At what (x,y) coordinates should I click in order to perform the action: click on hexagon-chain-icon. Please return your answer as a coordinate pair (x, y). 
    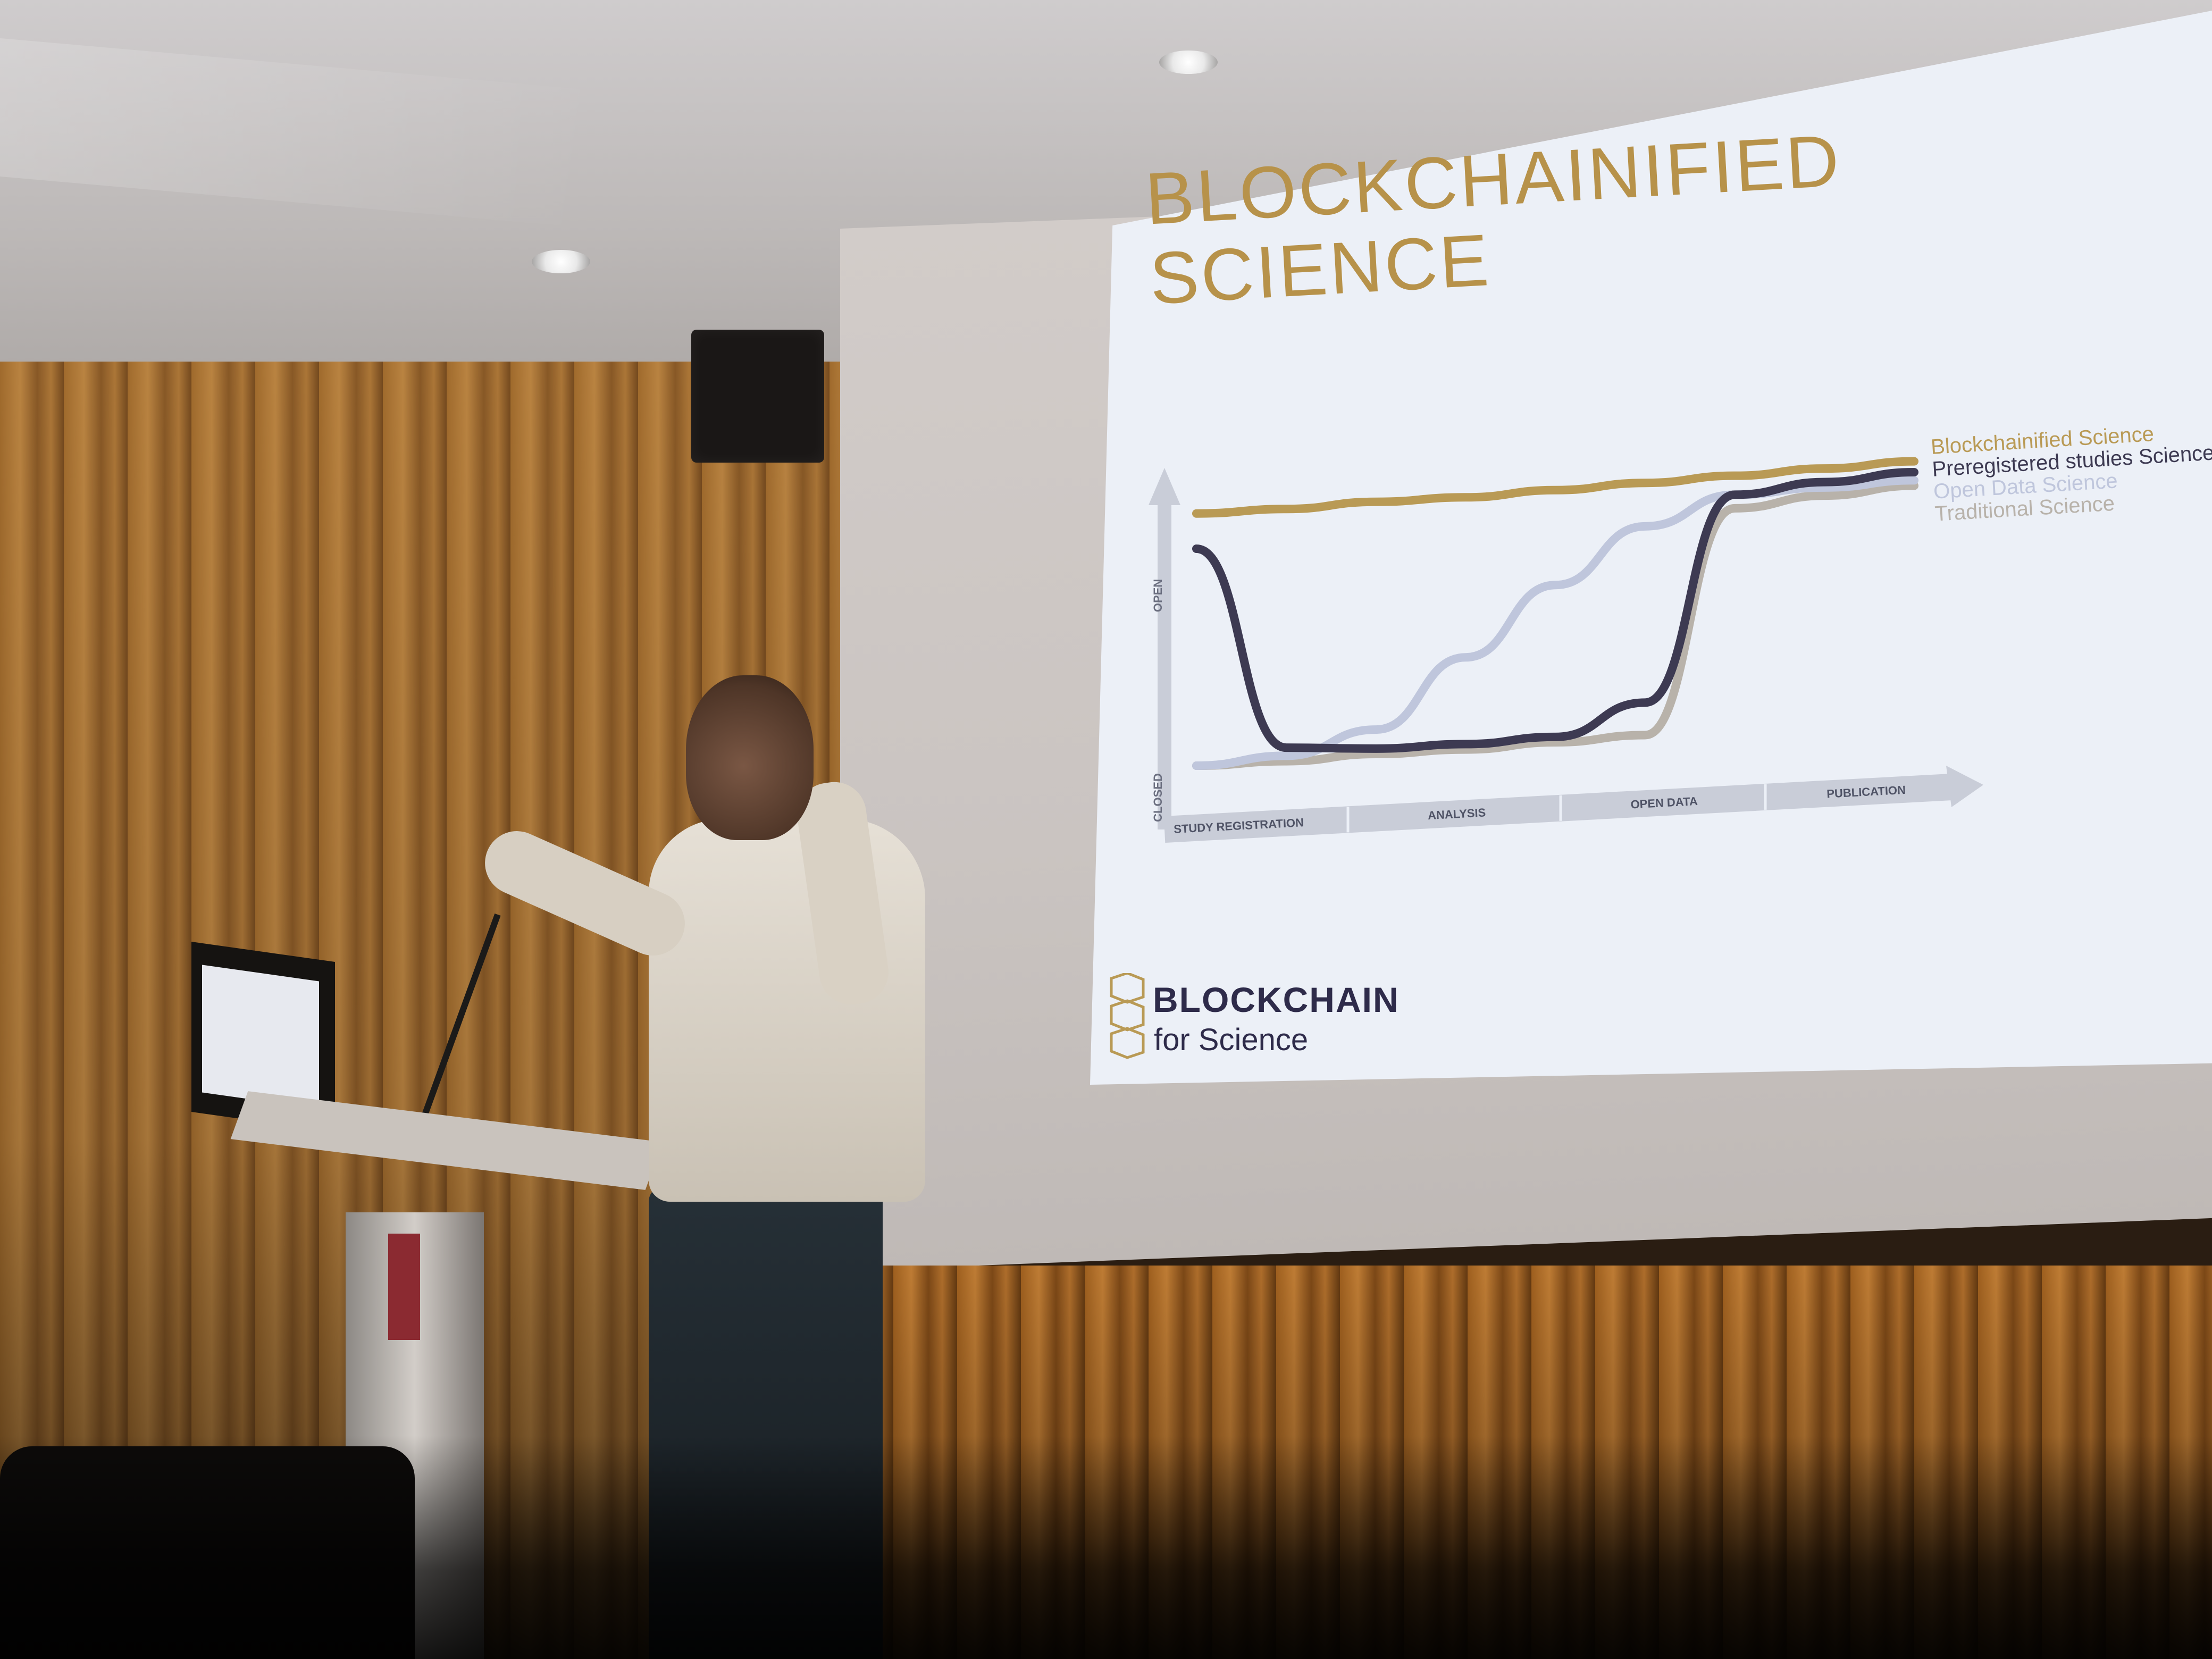
    Looking at the image, I should click on (1127, 1016).